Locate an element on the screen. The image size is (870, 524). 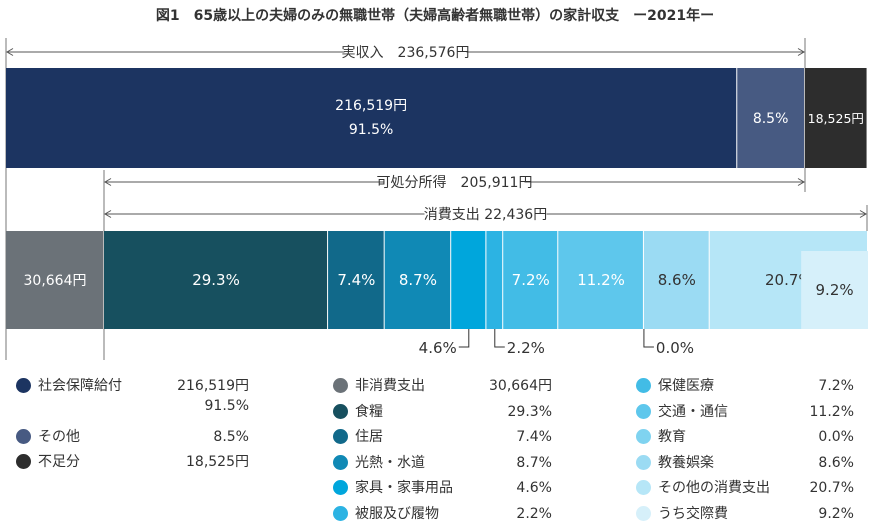
data-label: 29.3% is located at coordinates (216, 280).